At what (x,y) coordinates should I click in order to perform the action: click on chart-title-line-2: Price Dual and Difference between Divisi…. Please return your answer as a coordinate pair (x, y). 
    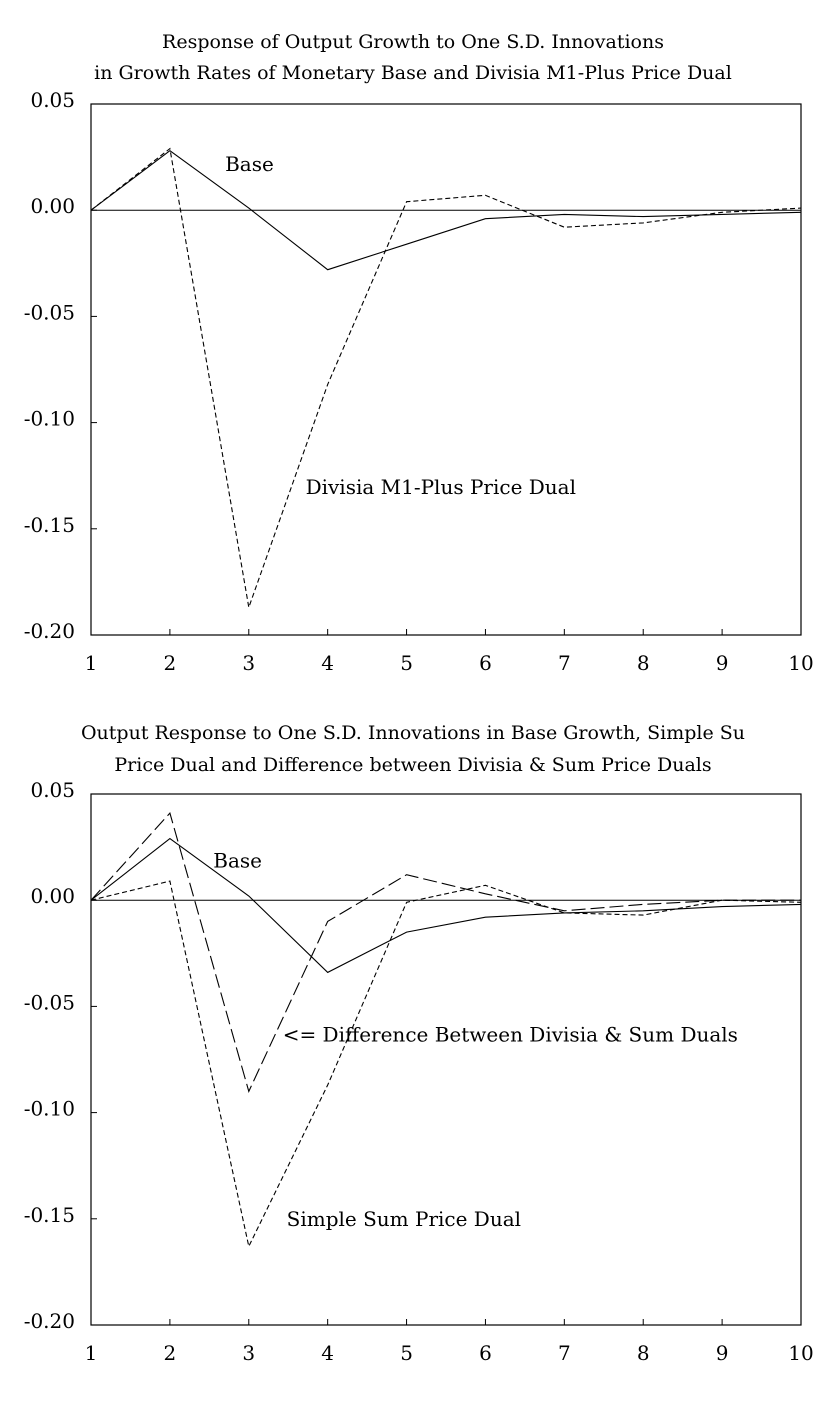
    Looking at the image, I should click on (412, 765).